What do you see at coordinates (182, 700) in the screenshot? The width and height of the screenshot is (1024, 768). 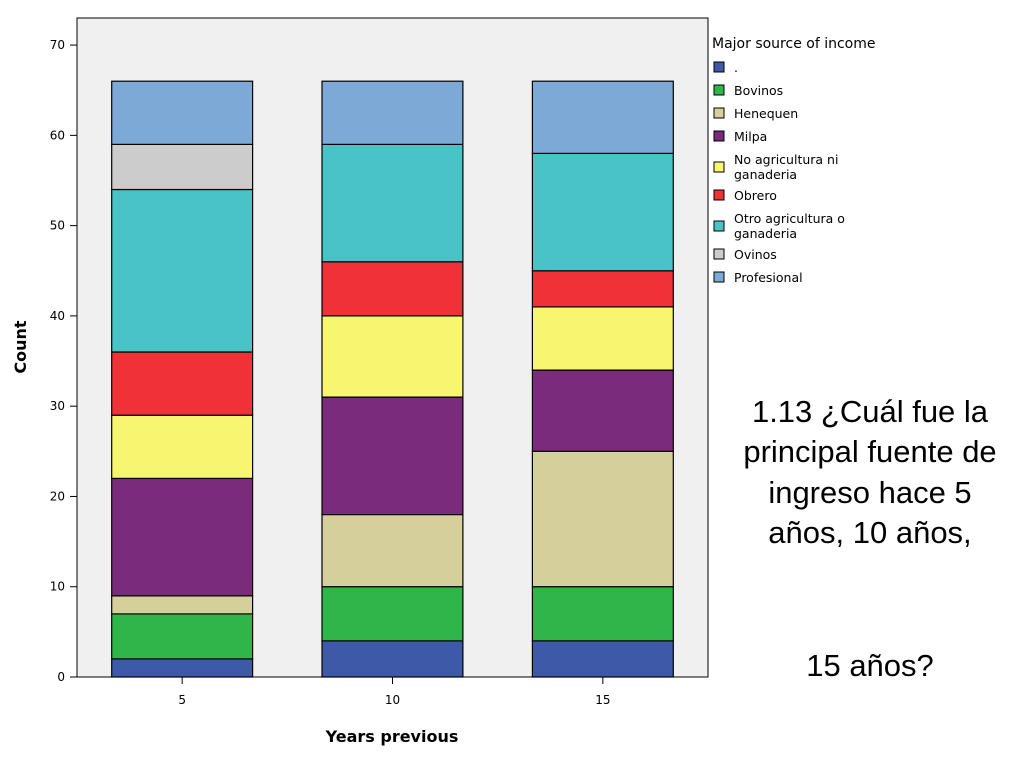 I see `x-tick-label: 5` at bounding box center [182, 700].